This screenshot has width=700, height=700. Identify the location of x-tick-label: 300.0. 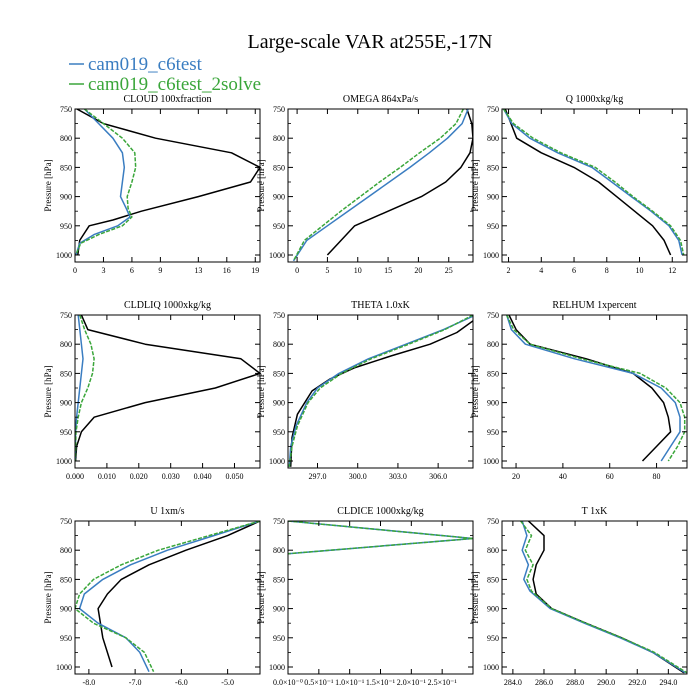
(358, 476).